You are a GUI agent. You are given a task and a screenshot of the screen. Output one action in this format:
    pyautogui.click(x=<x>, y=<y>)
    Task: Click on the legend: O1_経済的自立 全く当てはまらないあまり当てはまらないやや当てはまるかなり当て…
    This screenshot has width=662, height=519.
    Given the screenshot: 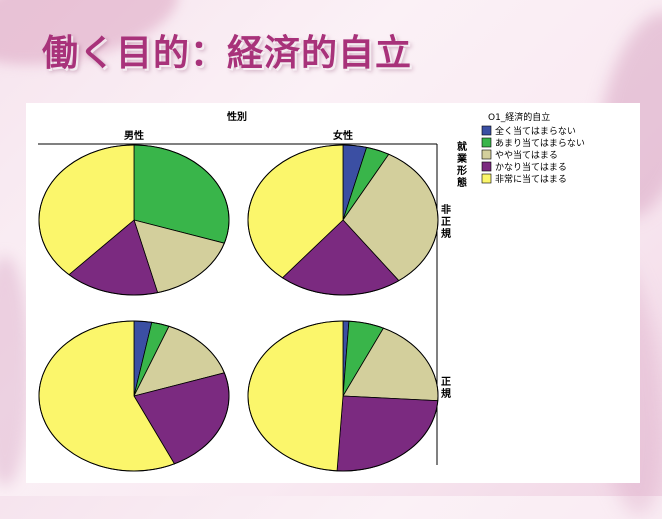 What is the action you would take?
    pyautogui.click(x=533, y=148)
    